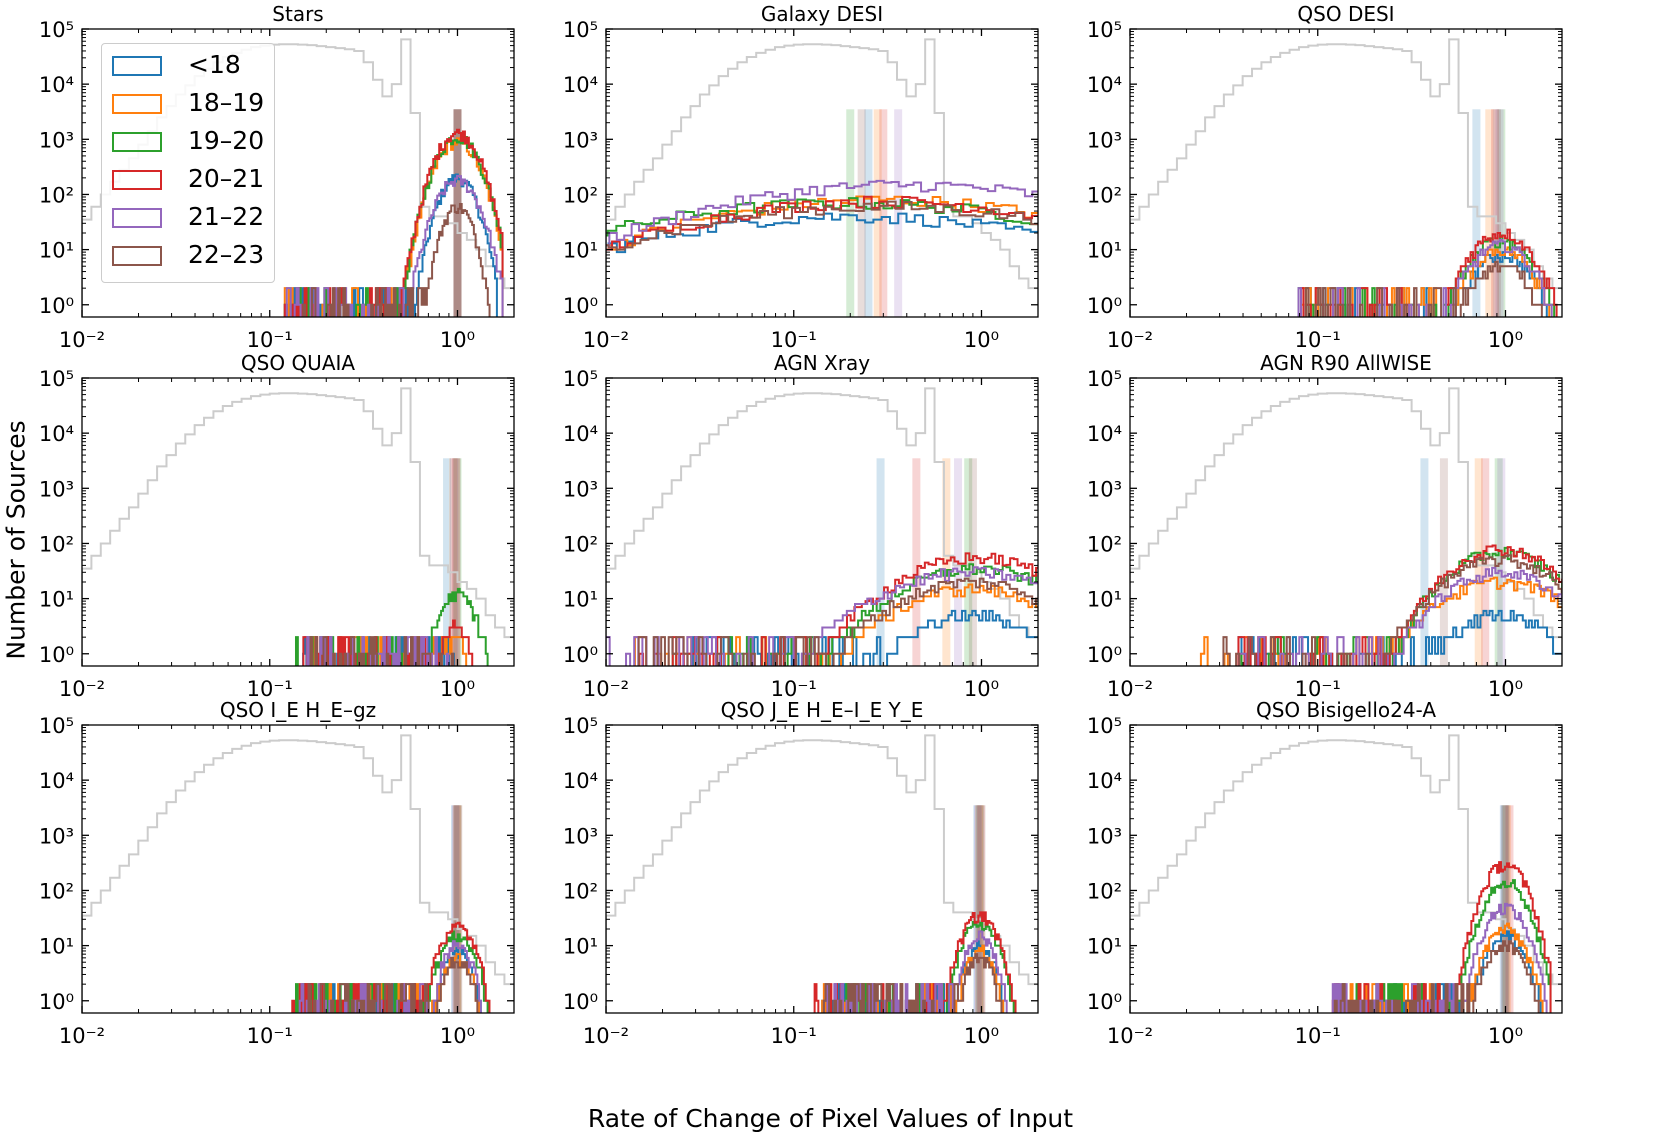  I want to click on subplot-title: AGN R90 AllWISE, so click(1346, 363).